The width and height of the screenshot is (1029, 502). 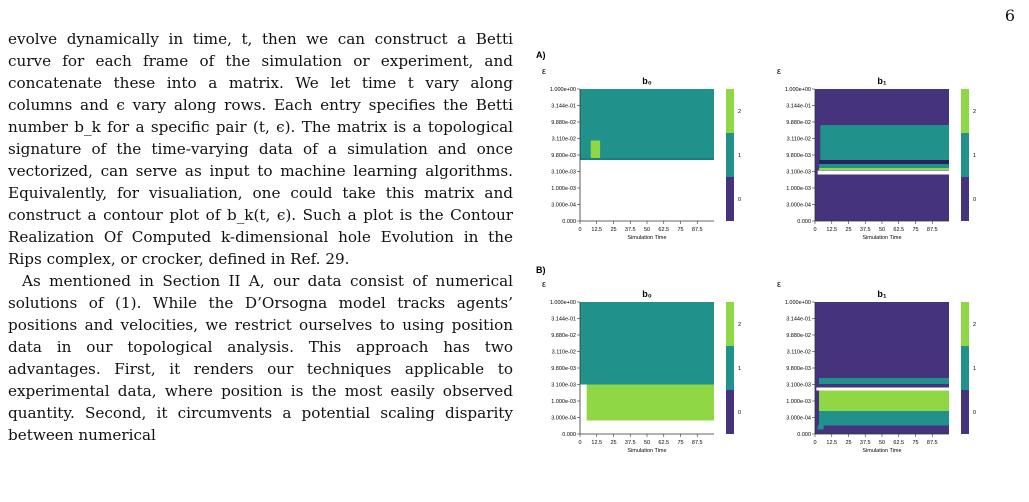 I want to click on panel-a-b1-x-tick-label: 0, so click(x=814, y=230).